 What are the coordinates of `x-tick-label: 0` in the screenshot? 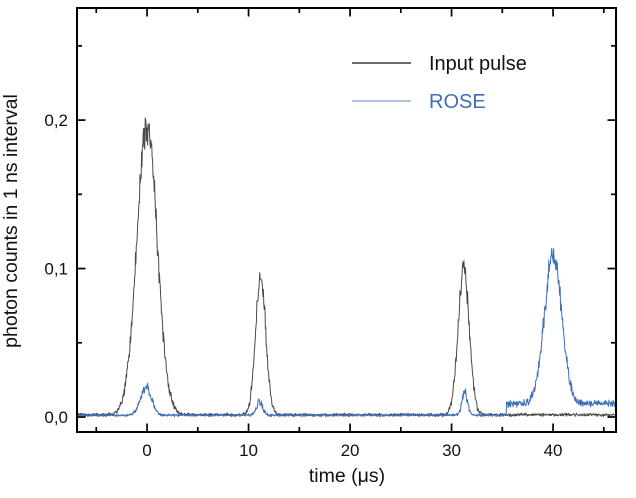 It's located at (146, 450).